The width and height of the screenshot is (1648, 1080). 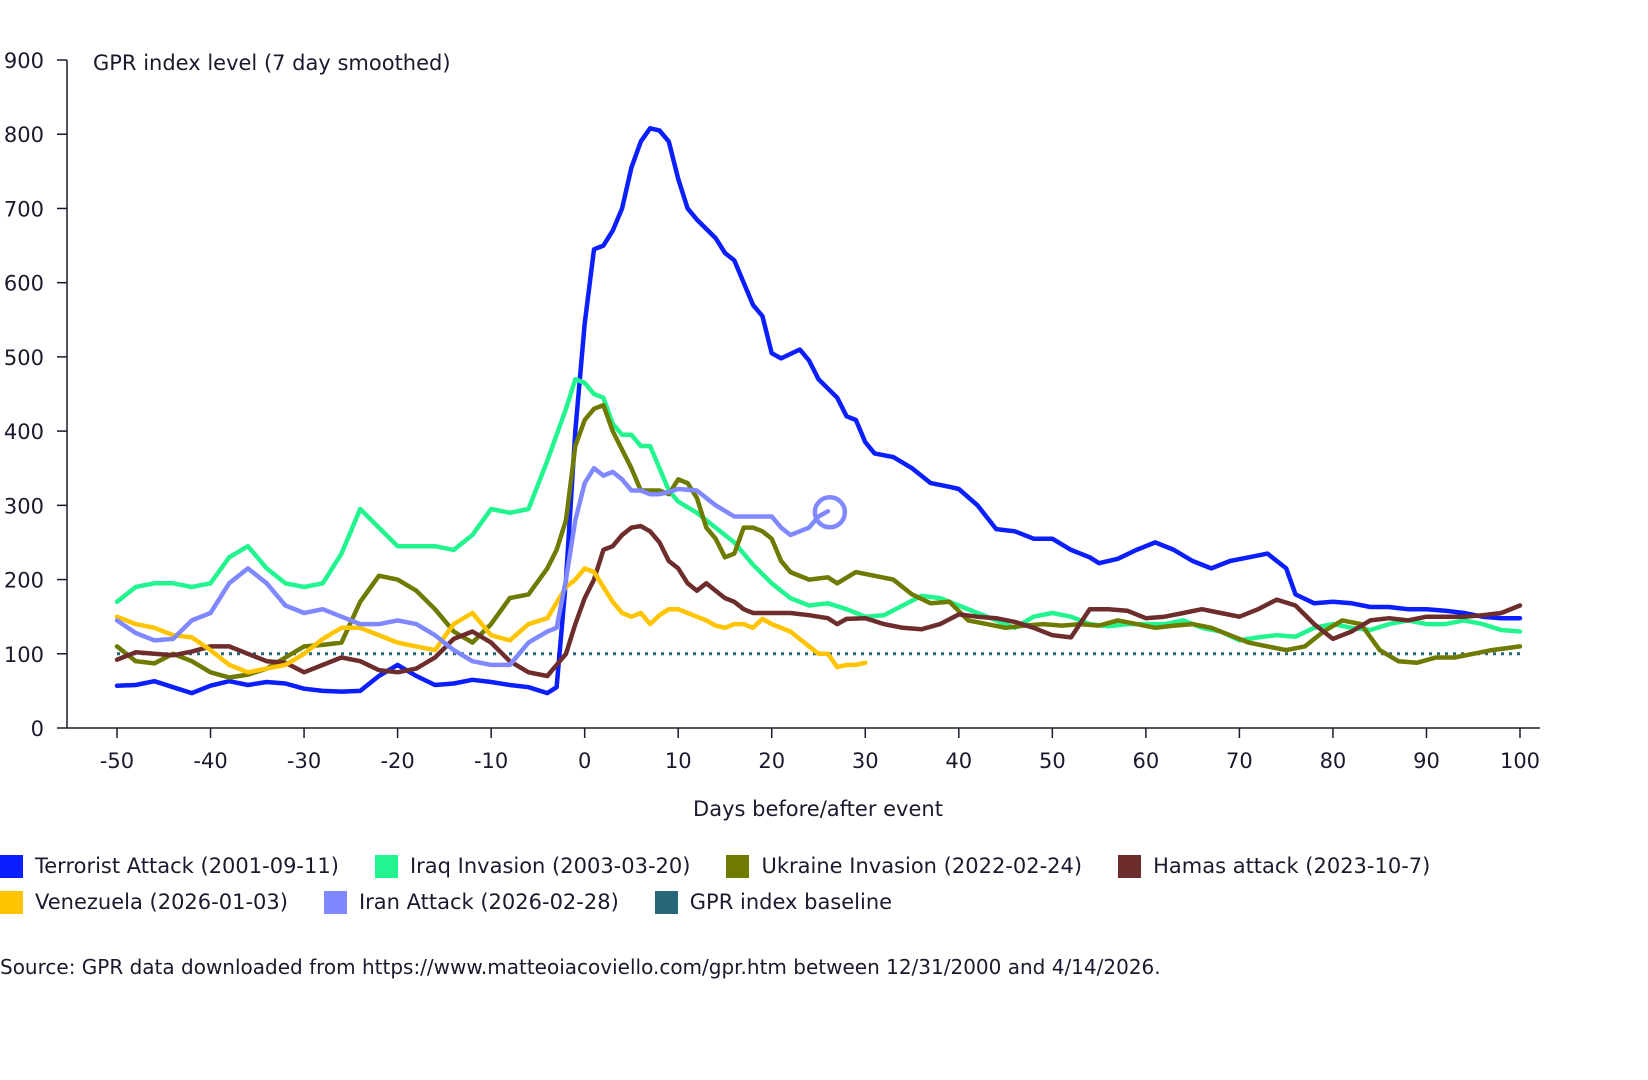 What do you see at coordinates (791, 902) in the screenshot?
I see `legend-label: GPR index baseline` at bounding box center [791, 902].